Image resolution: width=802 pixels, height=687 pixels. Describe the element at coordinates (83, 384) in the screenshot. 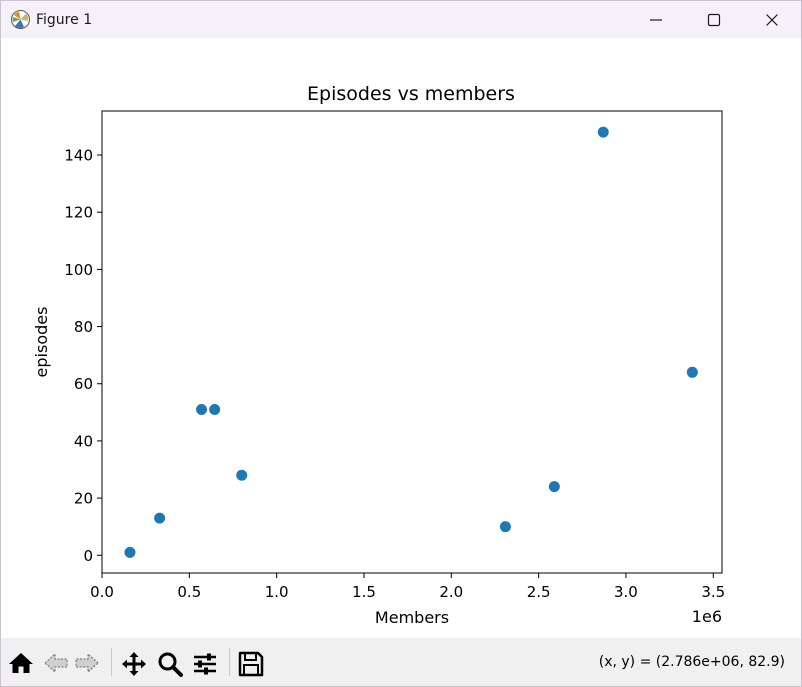

I see `y-tick-label: 60` at that location.